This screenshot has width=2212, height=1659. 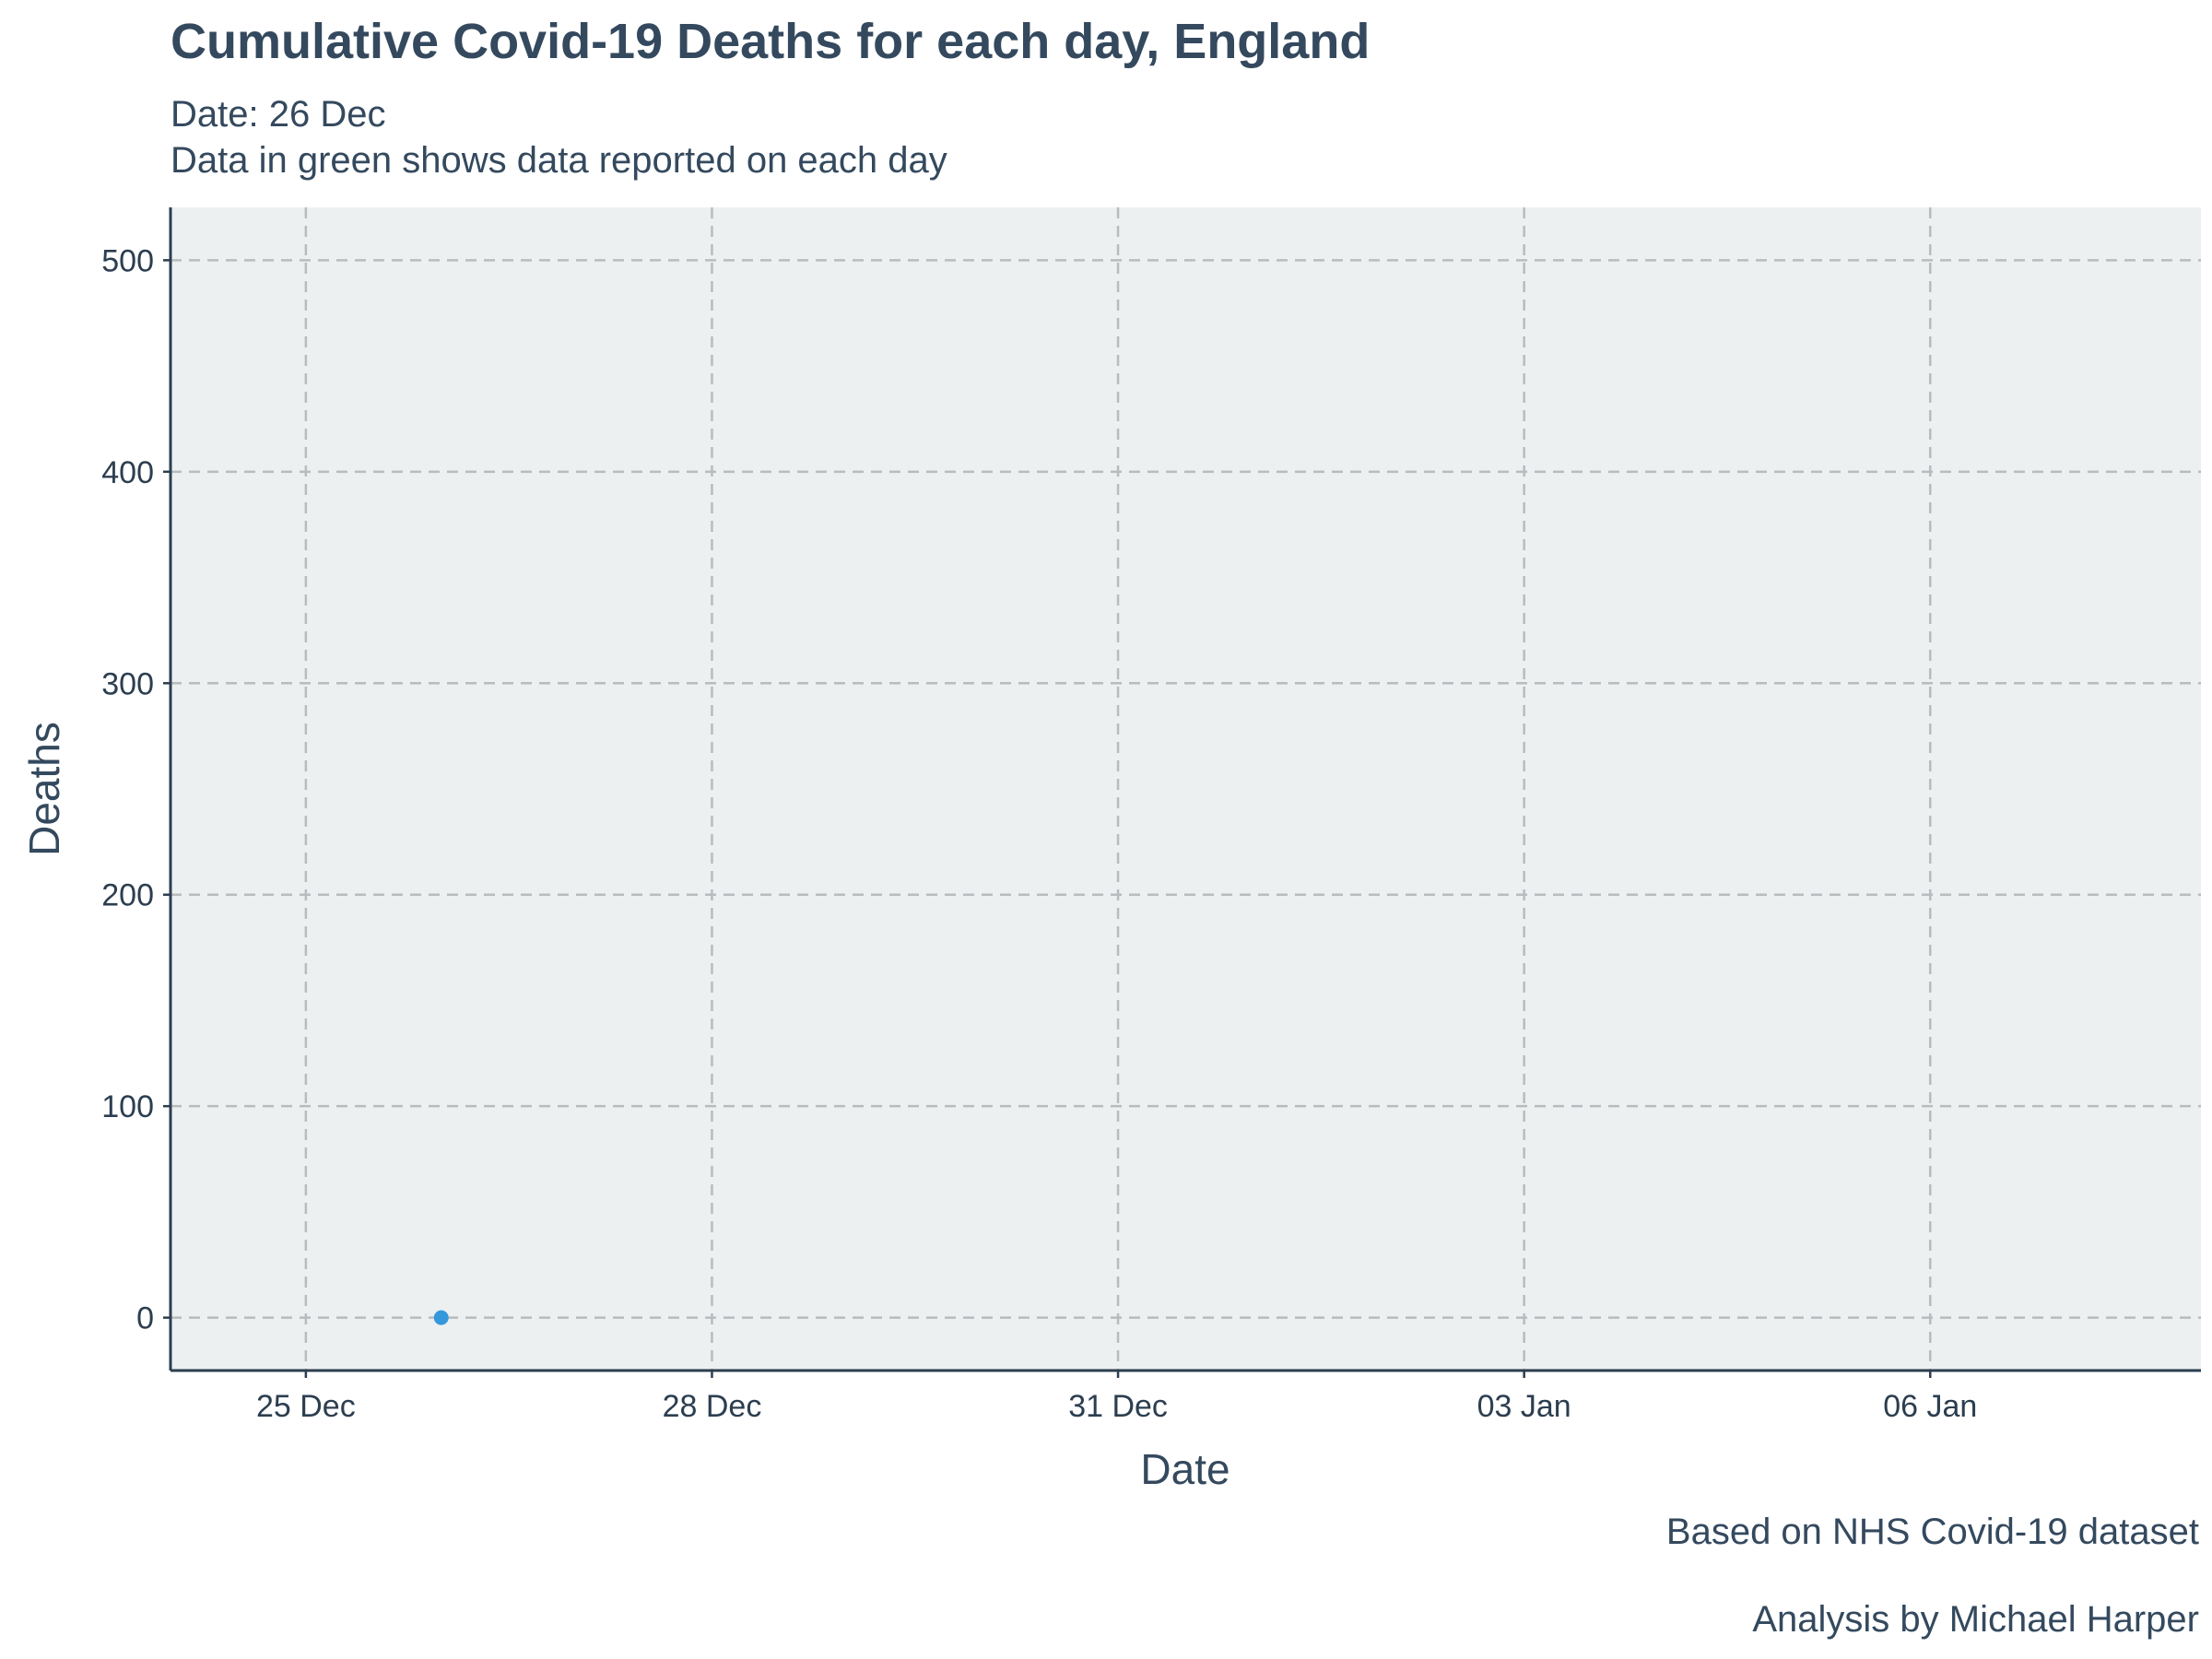 What do you see at coordinates (278, 114) in the screenshot?
I see `chart-subtitle-date: Date: 26 Dec` at bounding box center [278, 114].